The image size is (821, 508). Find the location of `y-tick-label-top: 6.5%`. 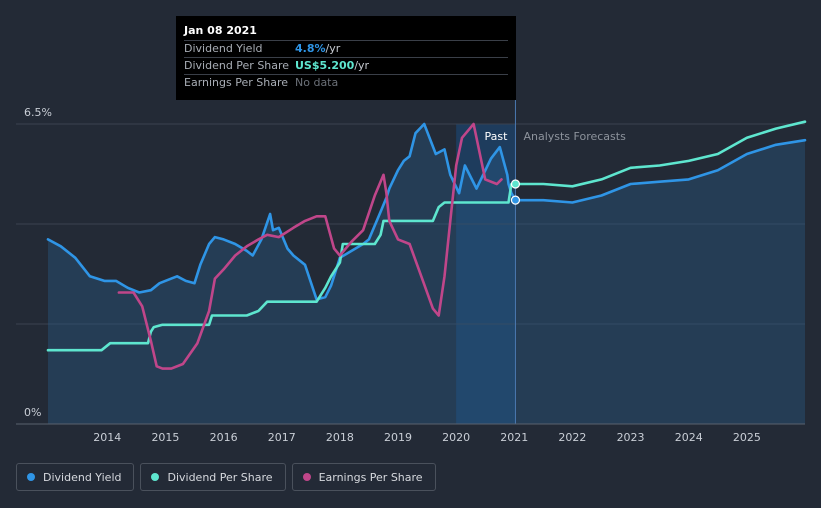

y-tick-label-top: 6.5% is located at coordinates (38, 112).